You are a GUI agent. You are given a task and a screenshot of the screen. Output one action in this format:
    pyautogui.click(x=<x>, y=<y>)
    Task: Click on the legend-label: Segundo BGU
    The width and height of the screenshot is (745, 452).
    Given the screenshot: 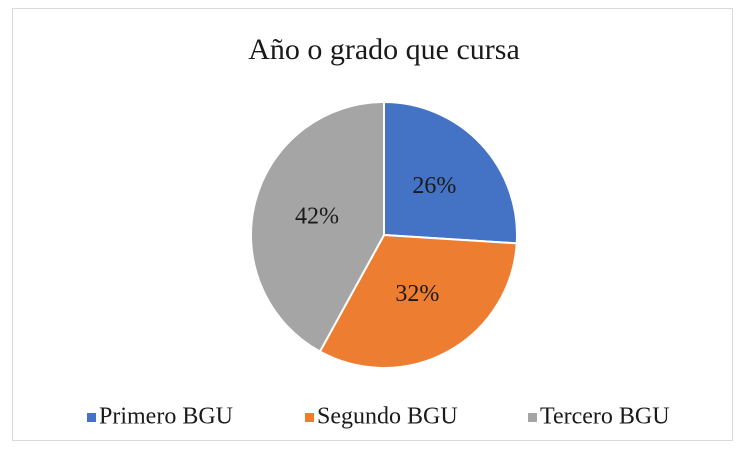 What is the action you would take?
    pyautogui.click(x=387, y=417)
    